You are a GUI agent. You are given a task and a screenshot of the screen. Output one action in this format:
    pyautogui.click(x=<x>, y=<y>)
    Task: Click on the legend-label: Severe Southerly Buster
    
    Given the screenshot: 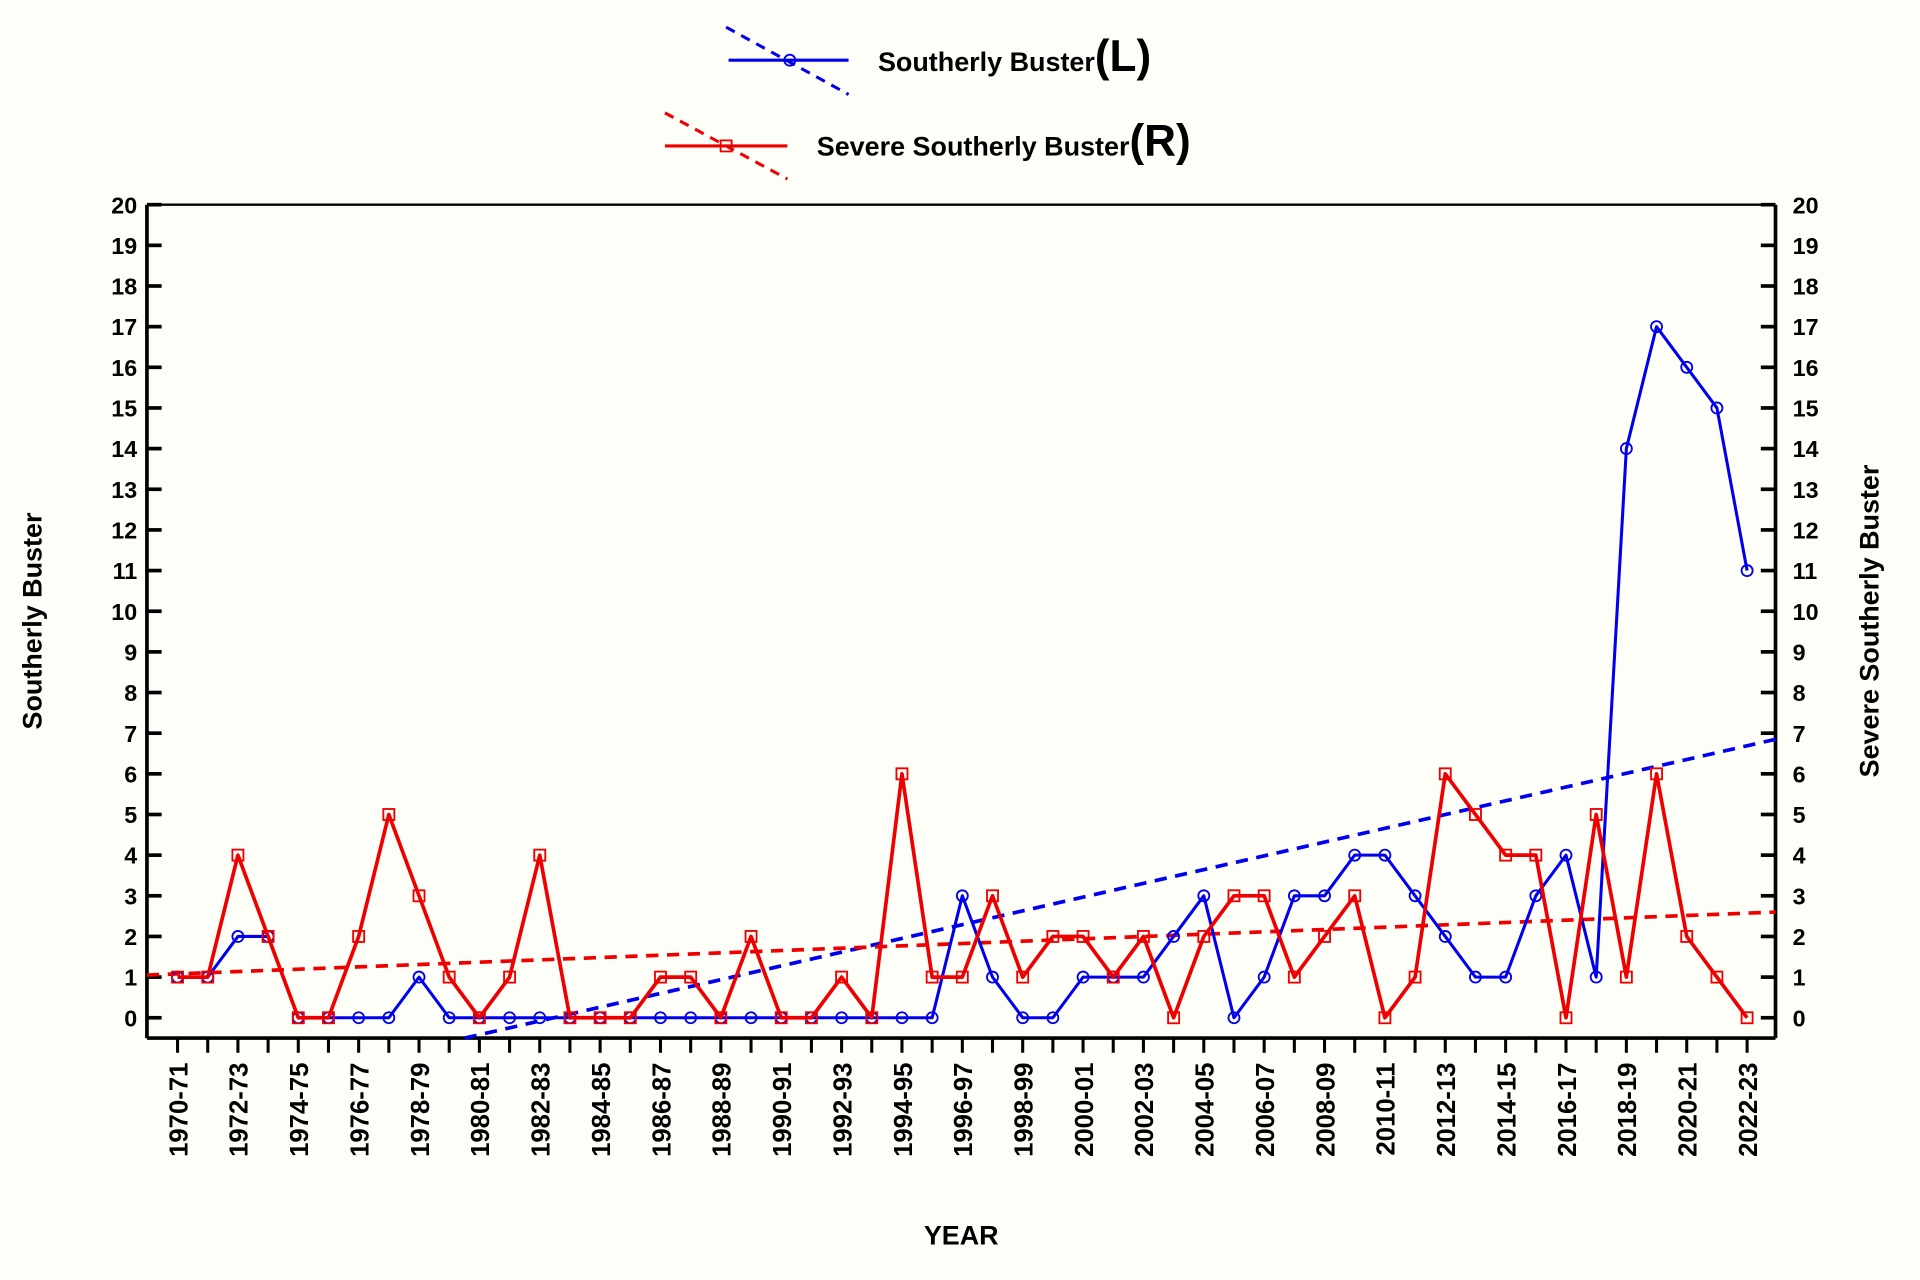 What is the action you would take?
    pyautogui.click(x=973, y=147)
    